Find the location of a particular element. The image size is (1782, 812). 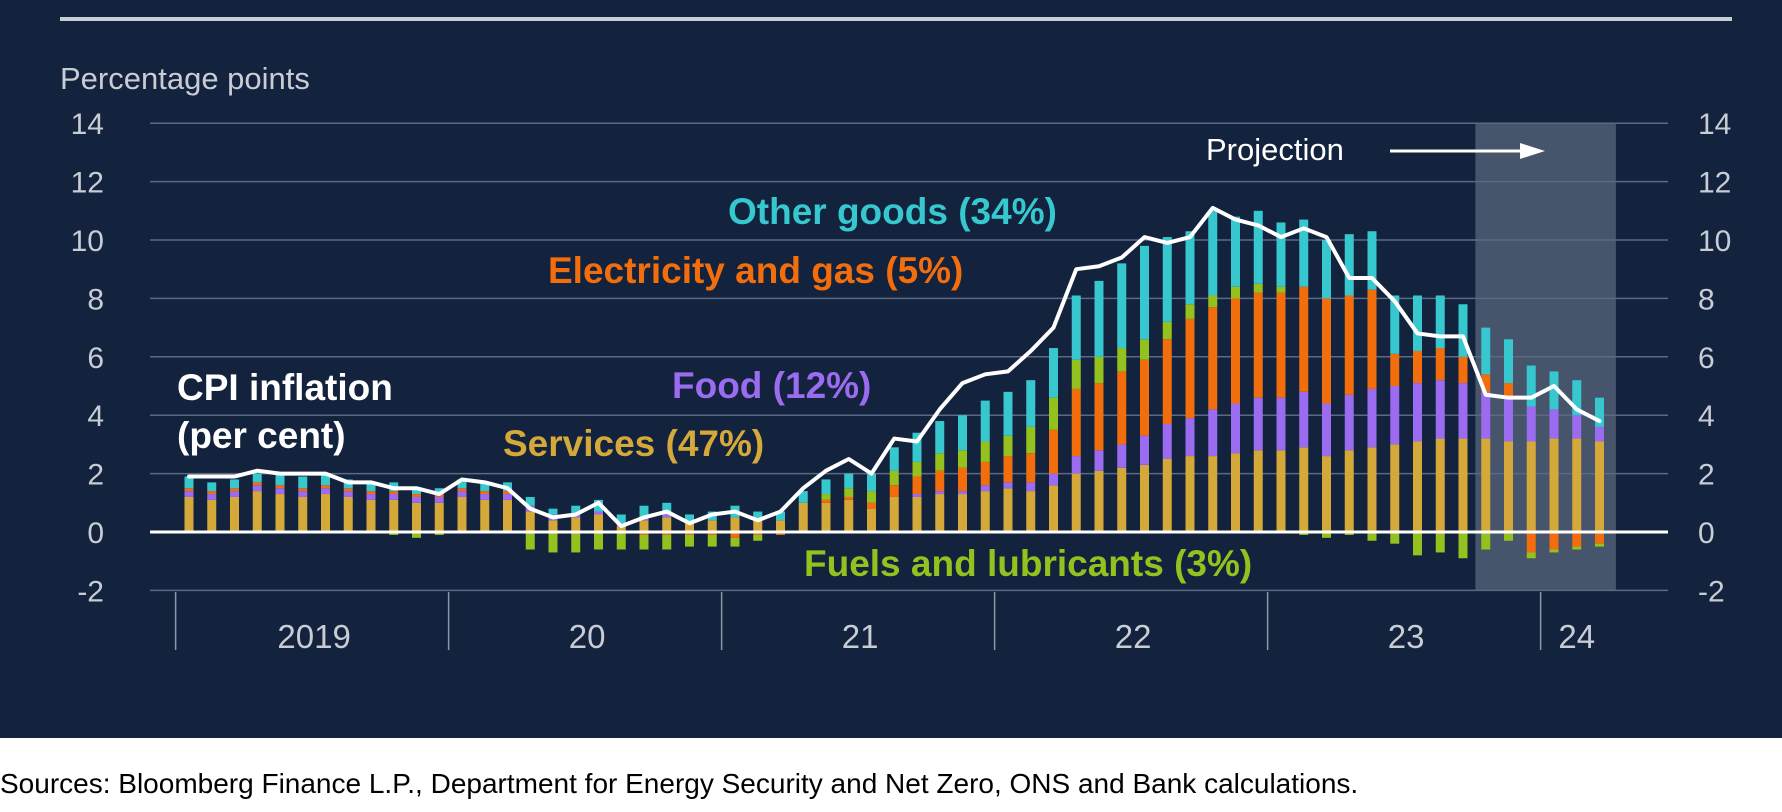

y-tick-right--2: -2 is located at coordinates (1711, 591).